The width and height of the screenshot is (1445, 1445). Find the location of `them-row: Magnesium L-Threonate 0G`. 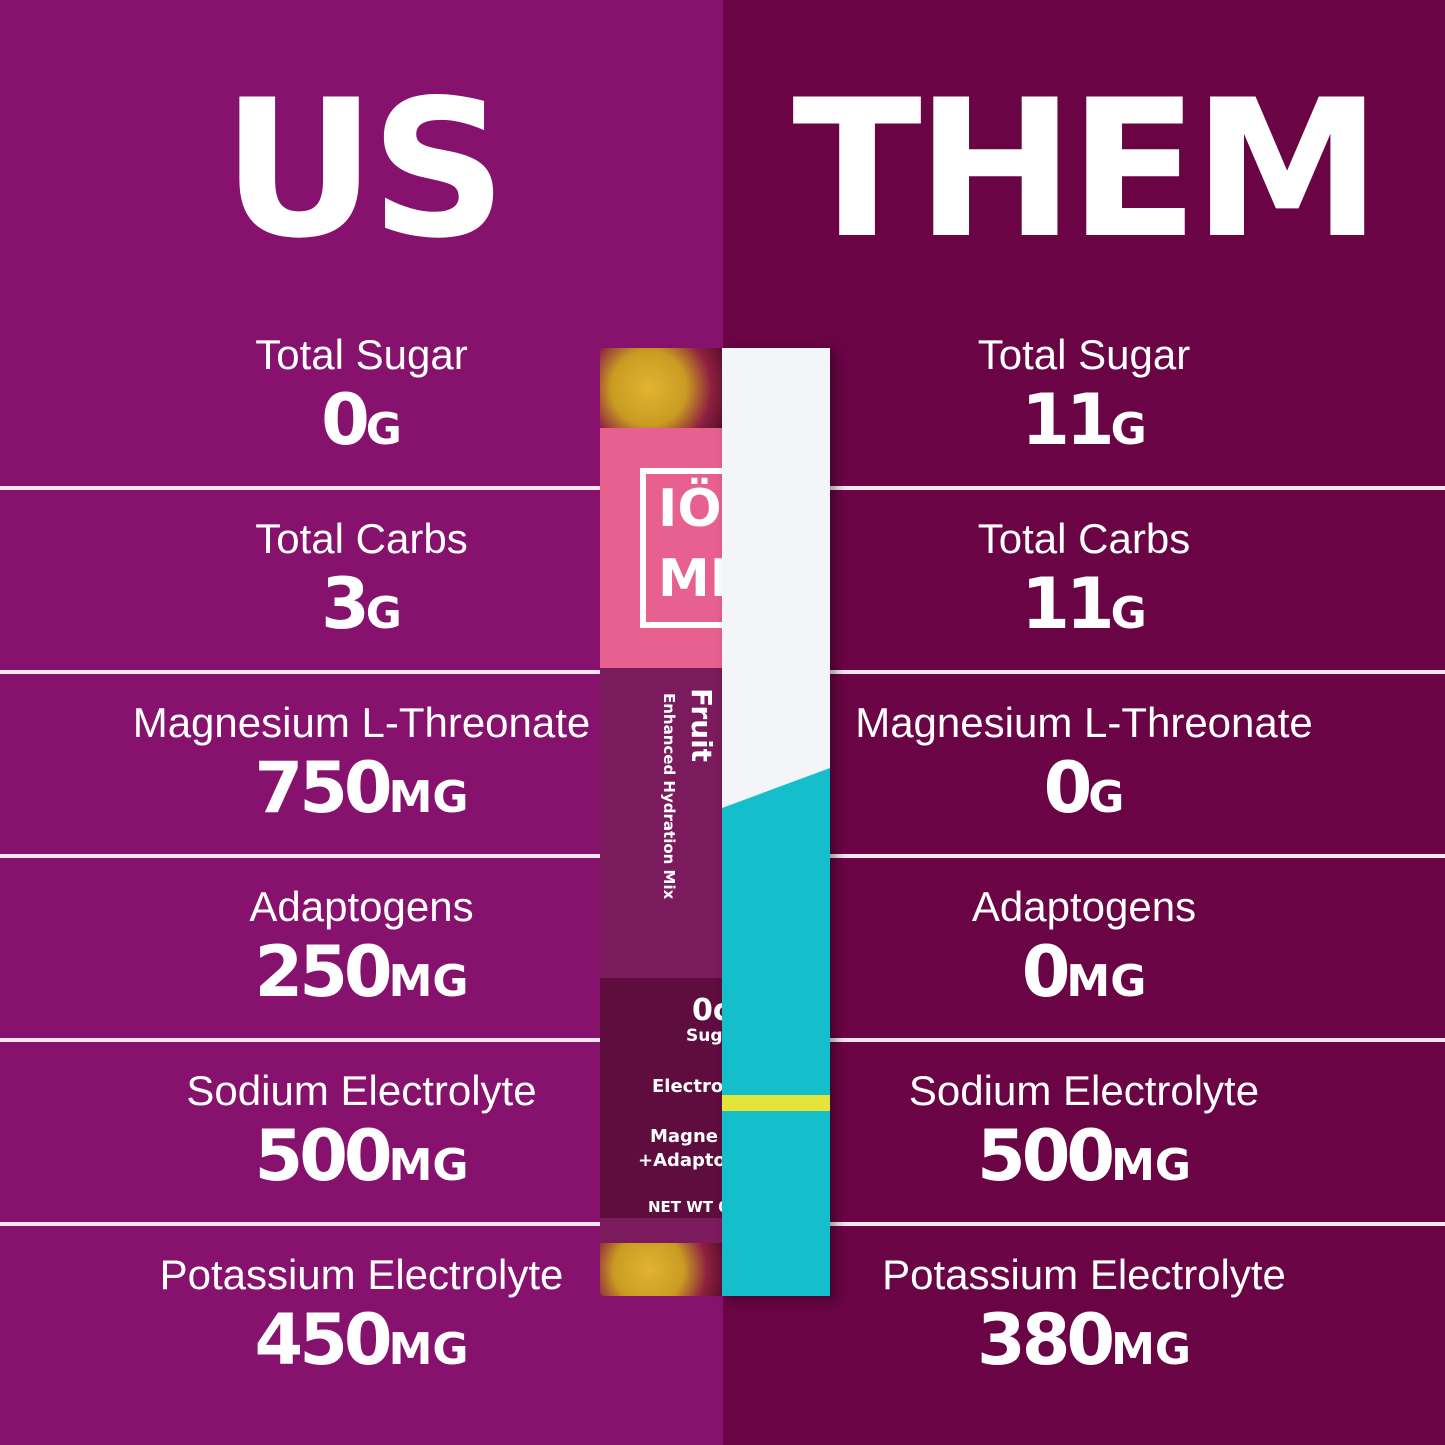

them-row: Magnesium L-Threonate 0G is located at coordinates (1084, 768).